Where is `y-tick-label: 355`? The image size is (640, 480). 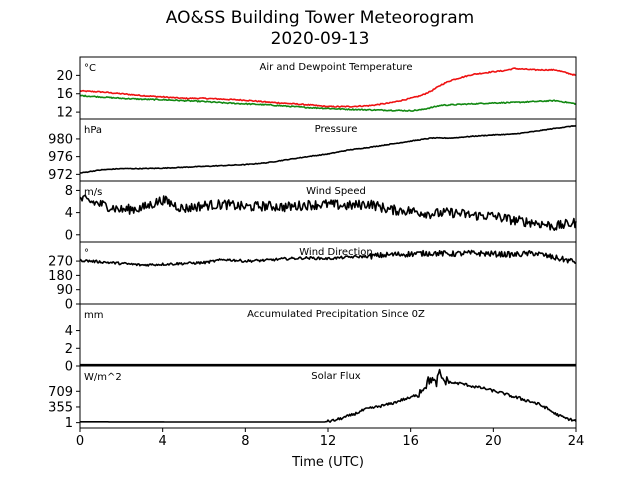 y-tick-label: 355 is located at coordinates (60, 407).